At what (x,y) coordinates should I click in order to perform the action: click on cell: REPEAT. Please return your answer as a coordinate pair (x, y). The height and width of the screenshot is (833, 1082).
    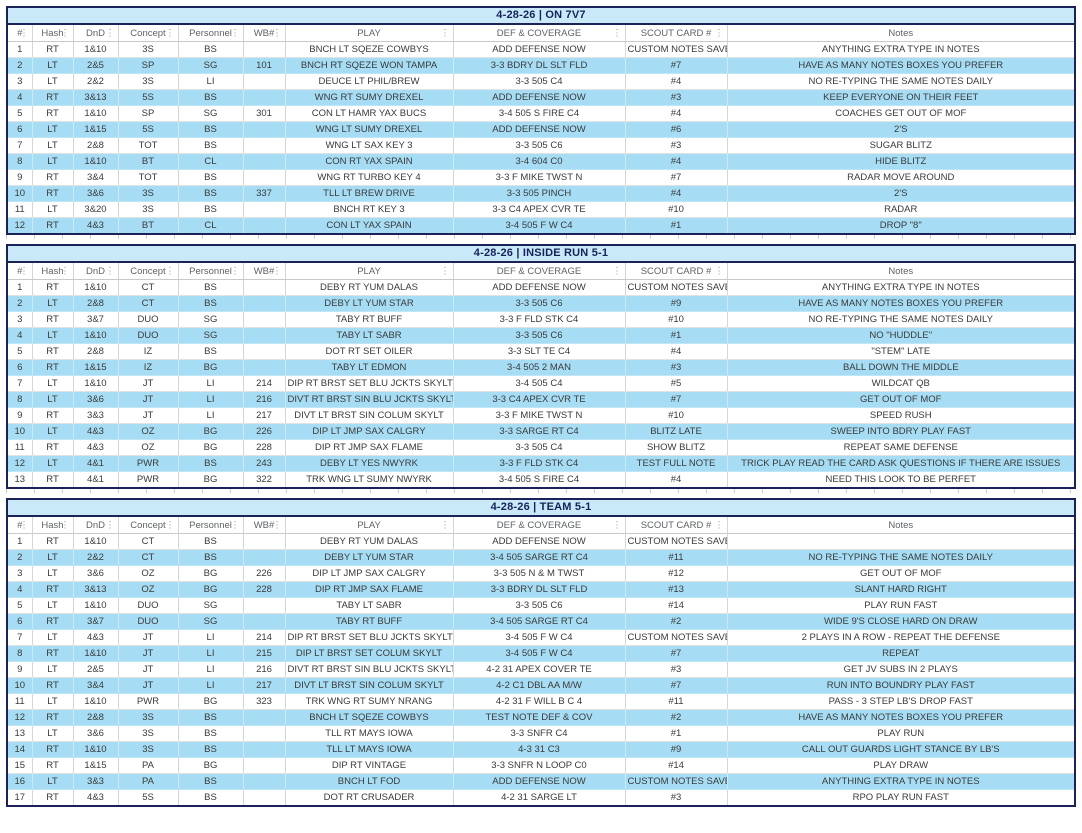
    Looking at the image, I should click on (900, 653).